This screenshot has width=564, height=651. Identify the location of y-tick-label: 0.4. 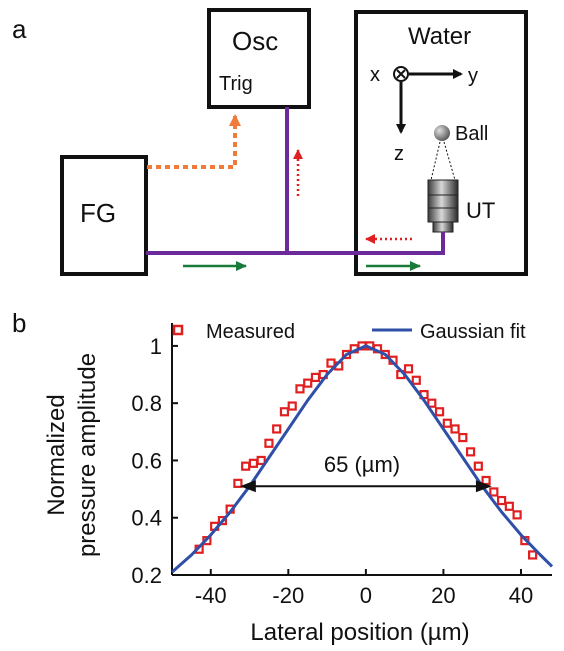
(146, 518).